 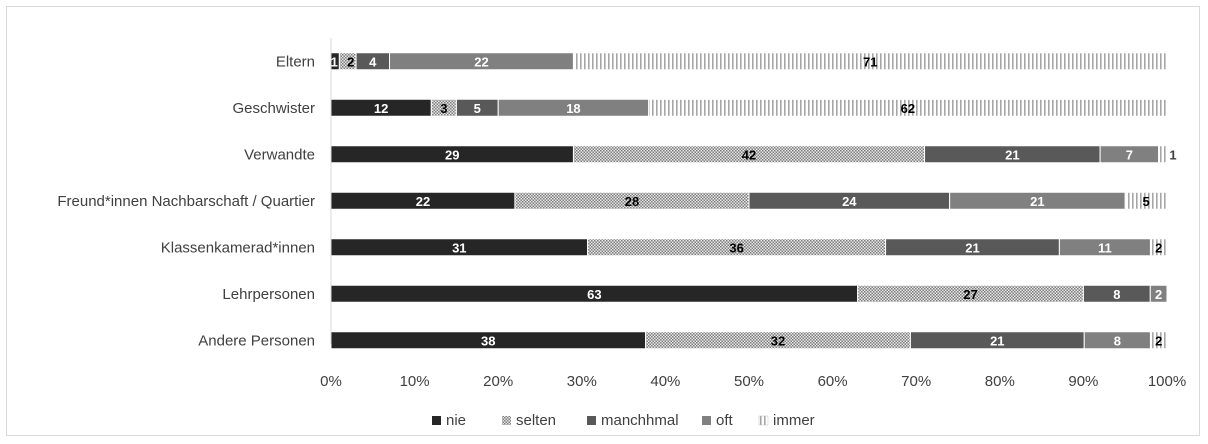 What do you see at coordinates (279, 154) in the screenshot?
I see `category-label: Verwandte` at bounding box center [279, 154].